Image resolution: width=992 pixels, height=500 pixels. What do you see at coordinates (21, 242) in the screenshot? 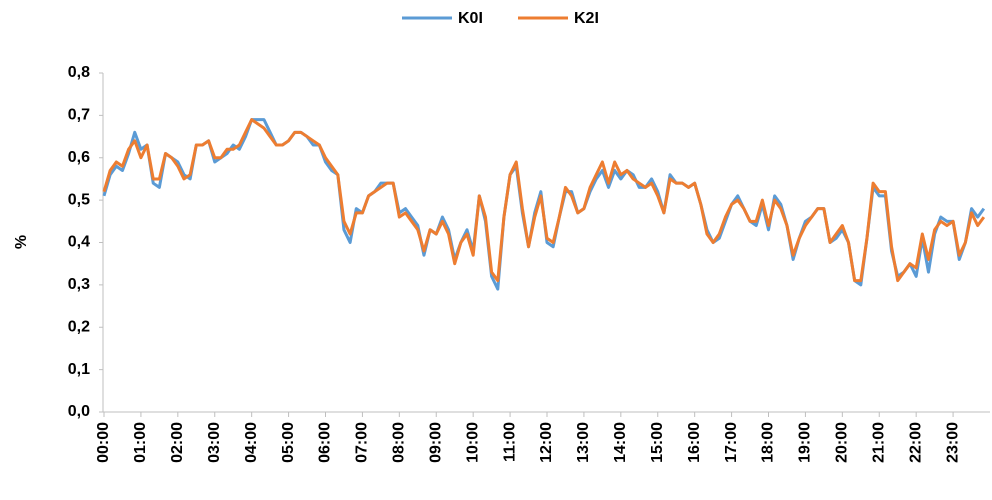
I see `y-axis-label: %` at bounding box center [21, 242].